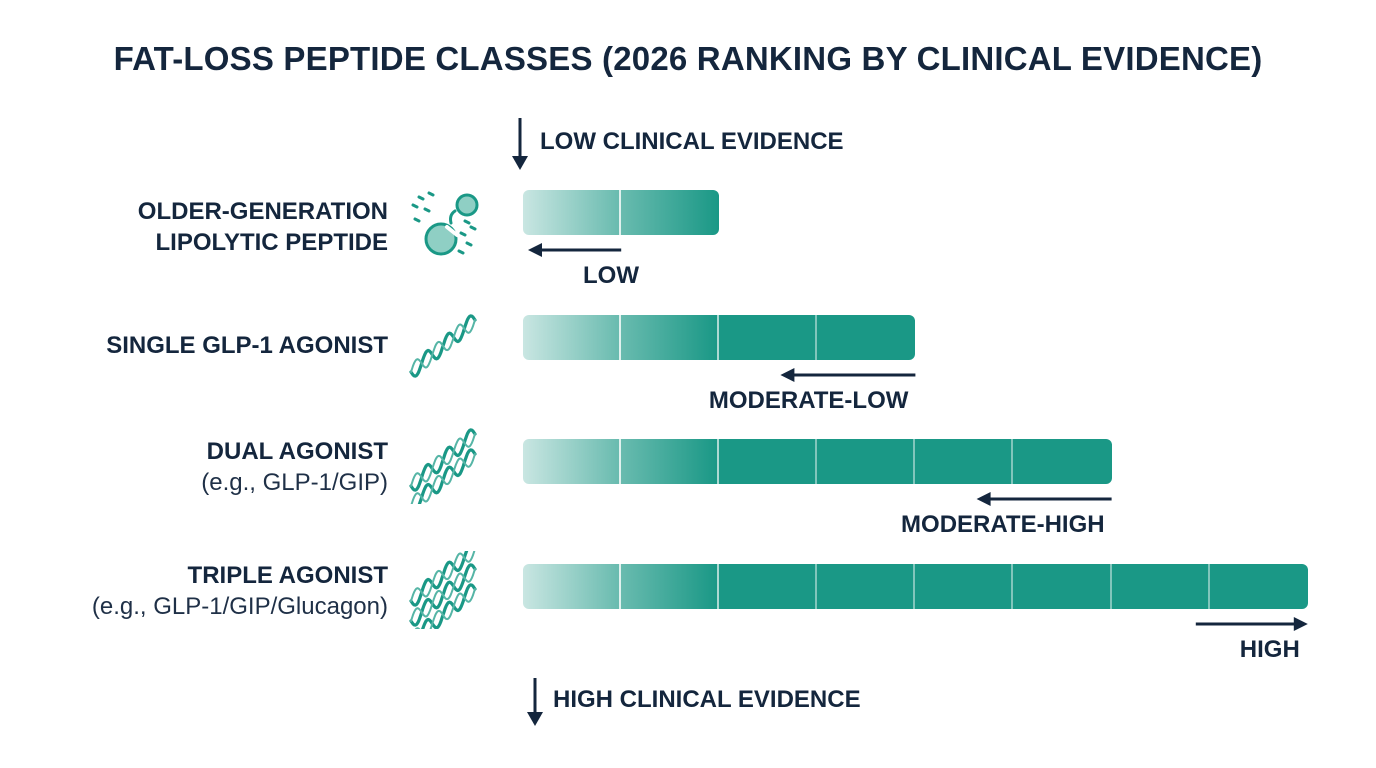  I want to click on row-sub-label: (e.g., GLP-1/GIP/Glucagon), so click(239, 606).